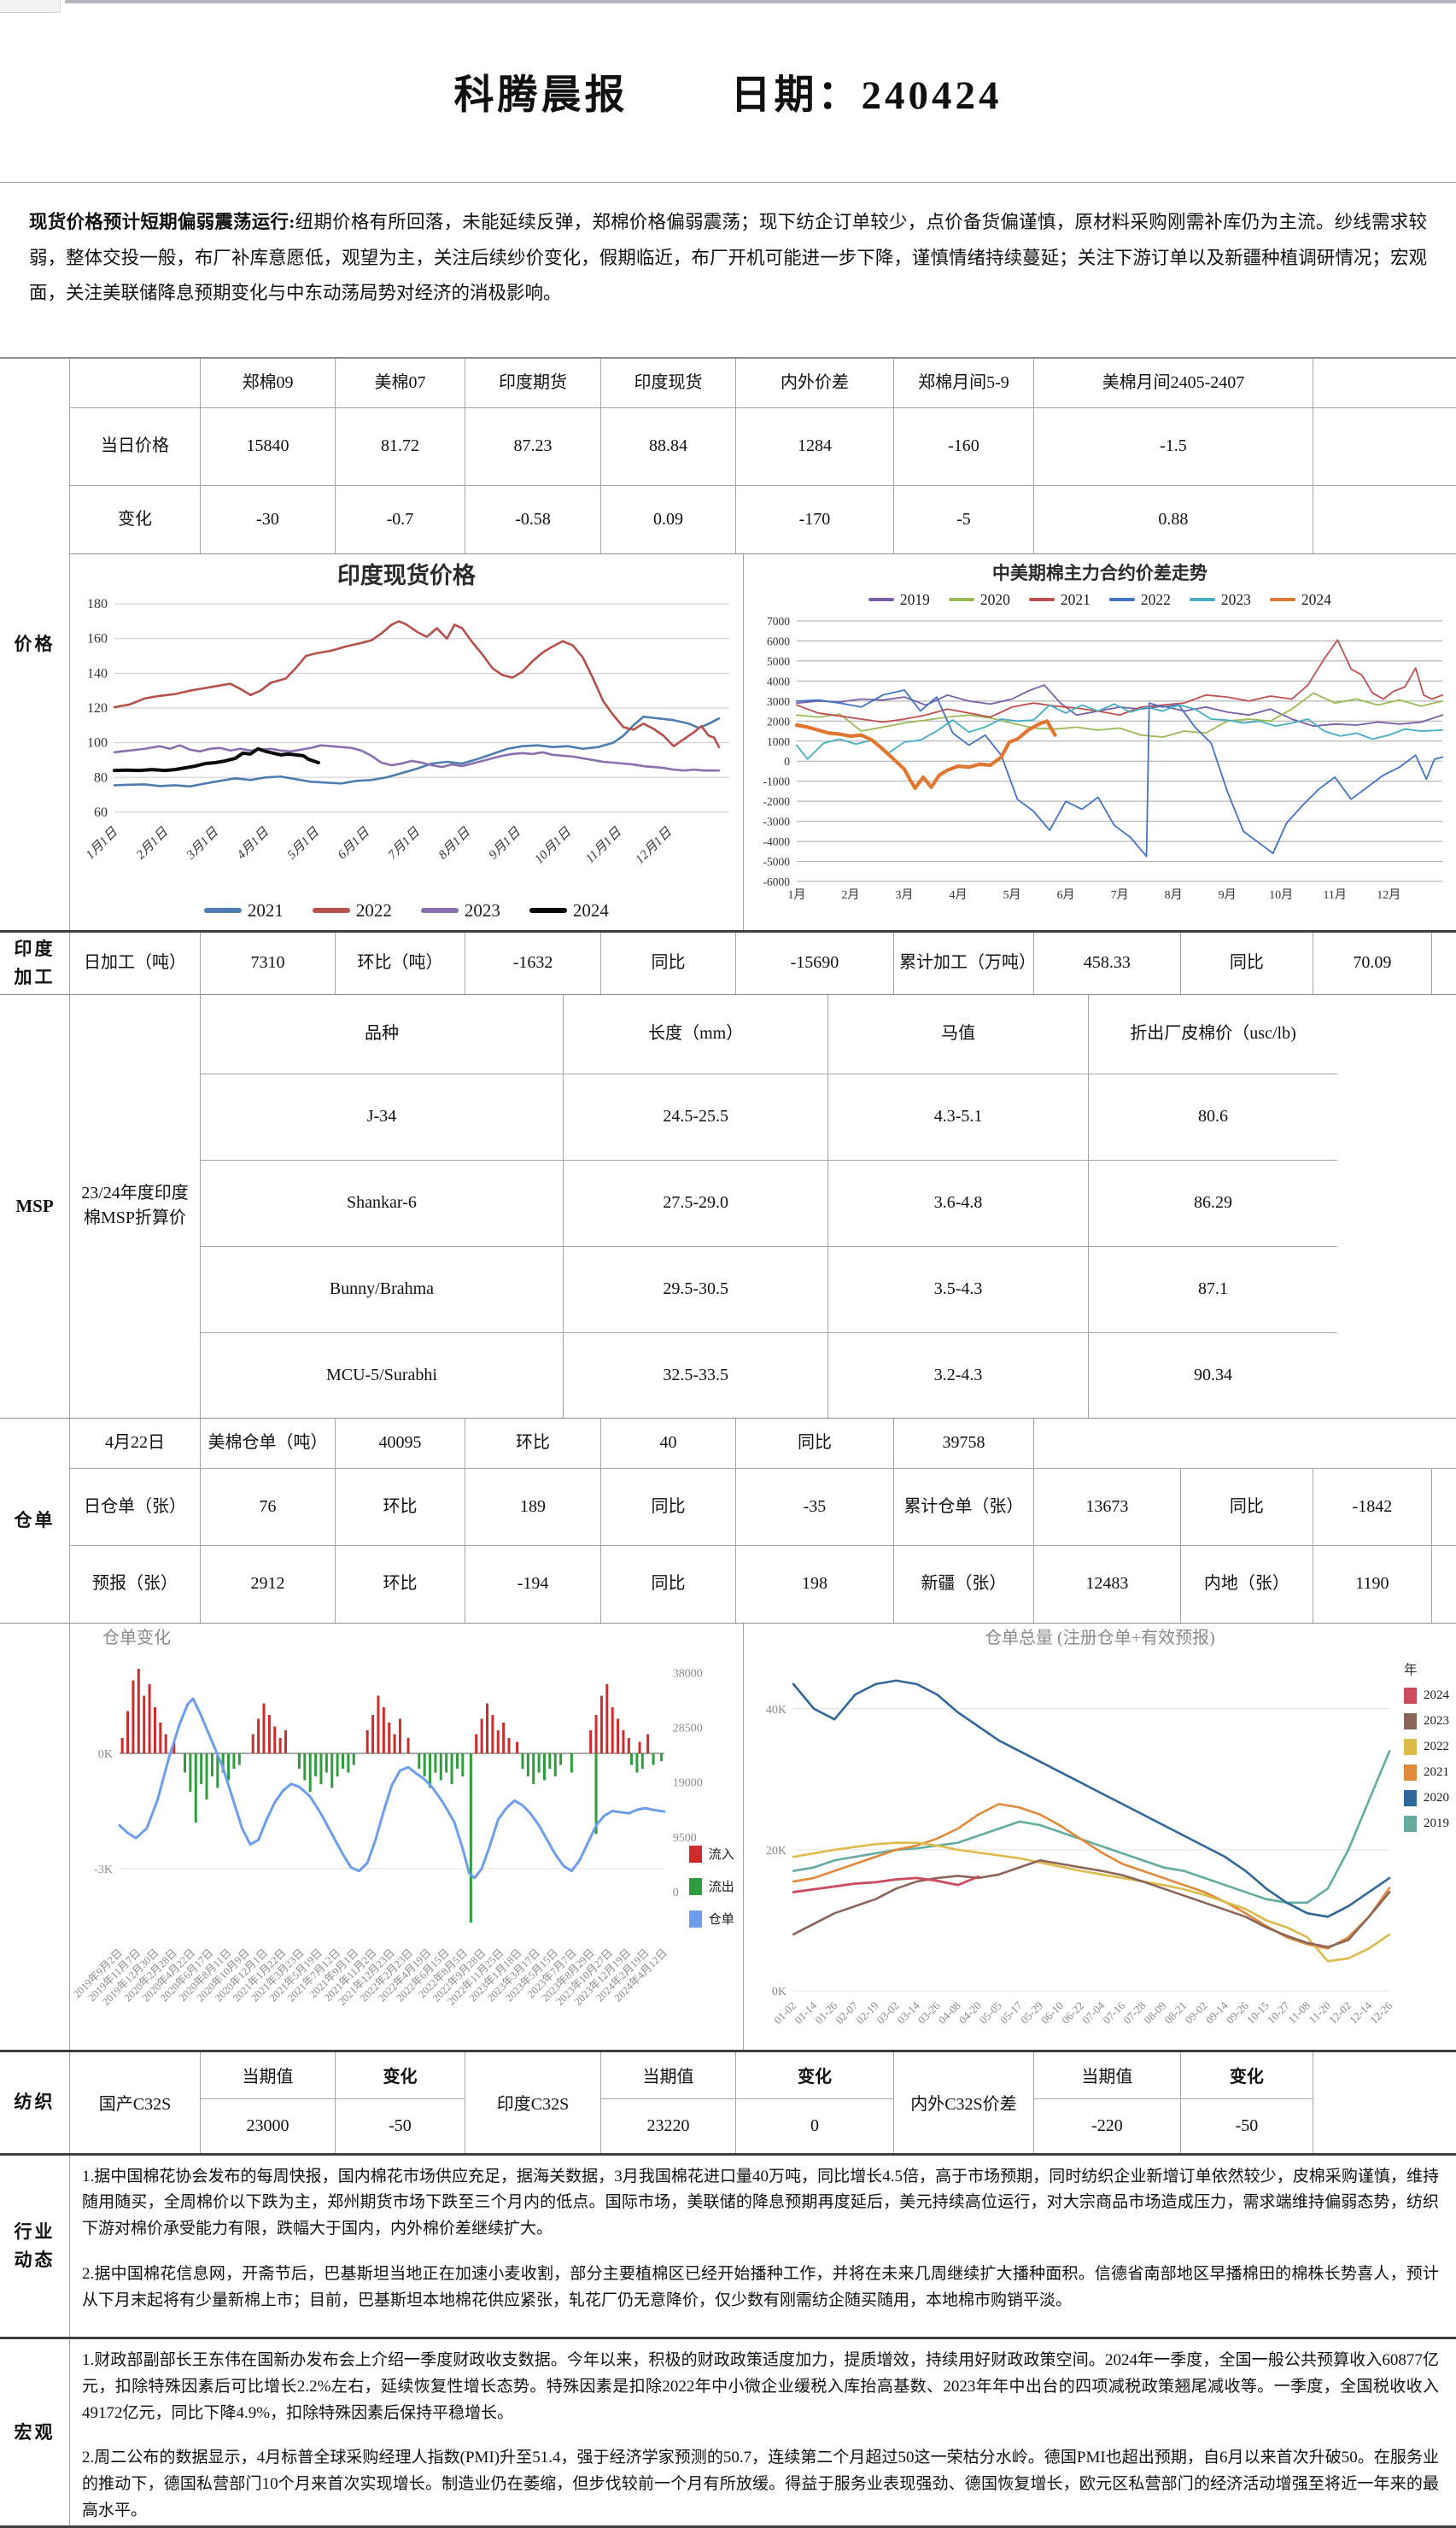  I want to click on msp-header-row: 品种 长度（mm） 马值 折出厂皮棉价（usc/lb), so click(828, 1034).